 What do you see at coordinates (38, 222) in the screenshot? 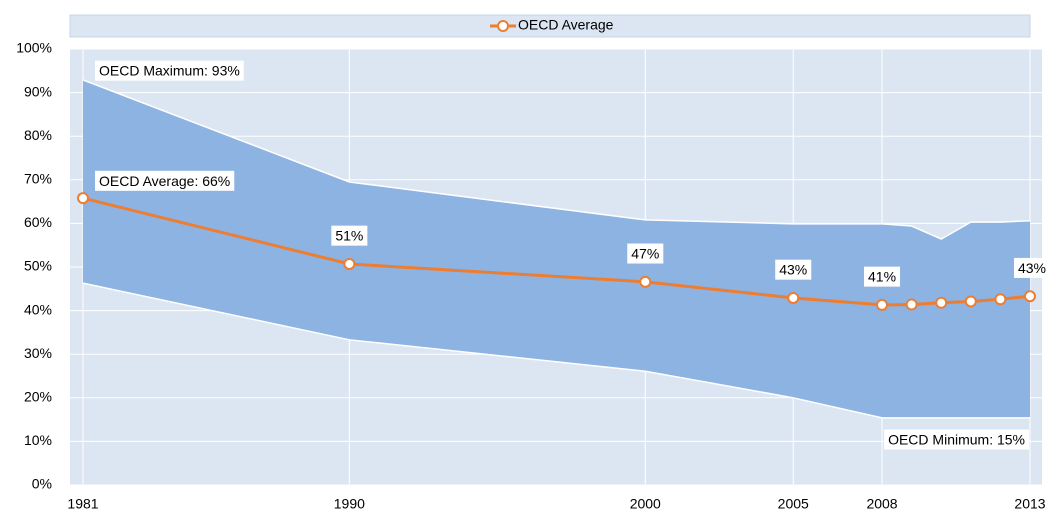
I see `y-tick-label: 60%` at bounding box center [38, 222].